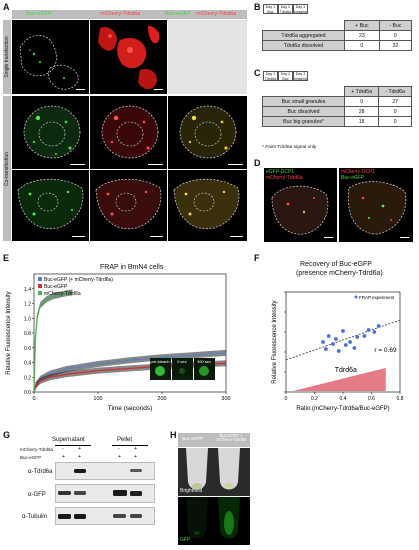 Image resolution: width=419 pixels, height=550 pixels. I want to click on blot-strip-gfp, so click(105, 493).